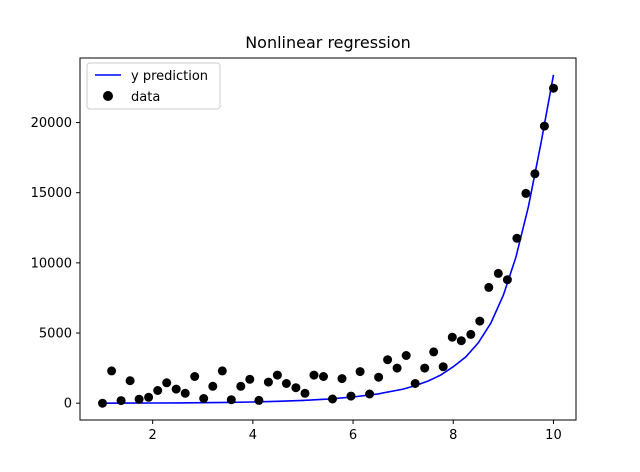  Describe the element at coordinates (51, 193) in the screenshot. I see `y-tick-label: 15000` at that location.